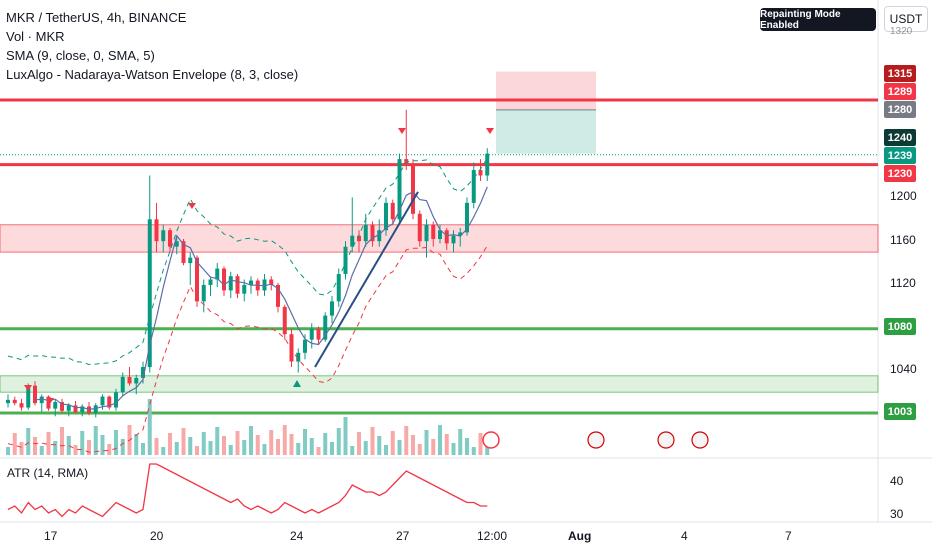  What do you see at coordinates (80, 55) in the screenshot?
I see `sma-indicator-label: SMA (9, close, 0, SMA, 5)` at bounding box center [80, 55].